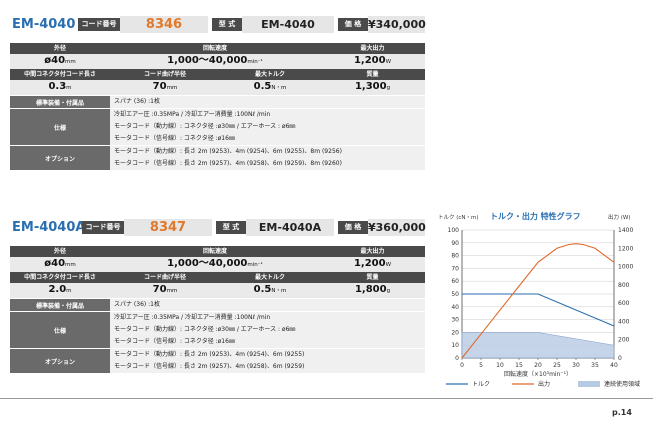  I want to click on y-left-tick-label: 40, so click(455, 307).